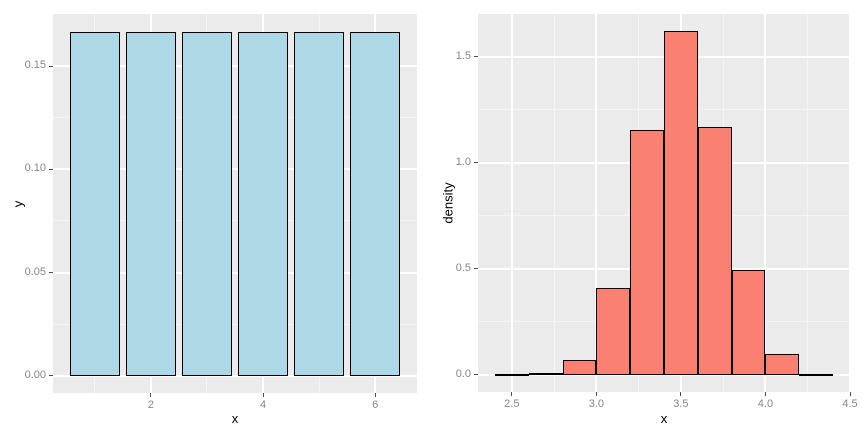 This screenshot has height=432, width=864. I want to click on x-tick-label: 4, so click(263, 405).